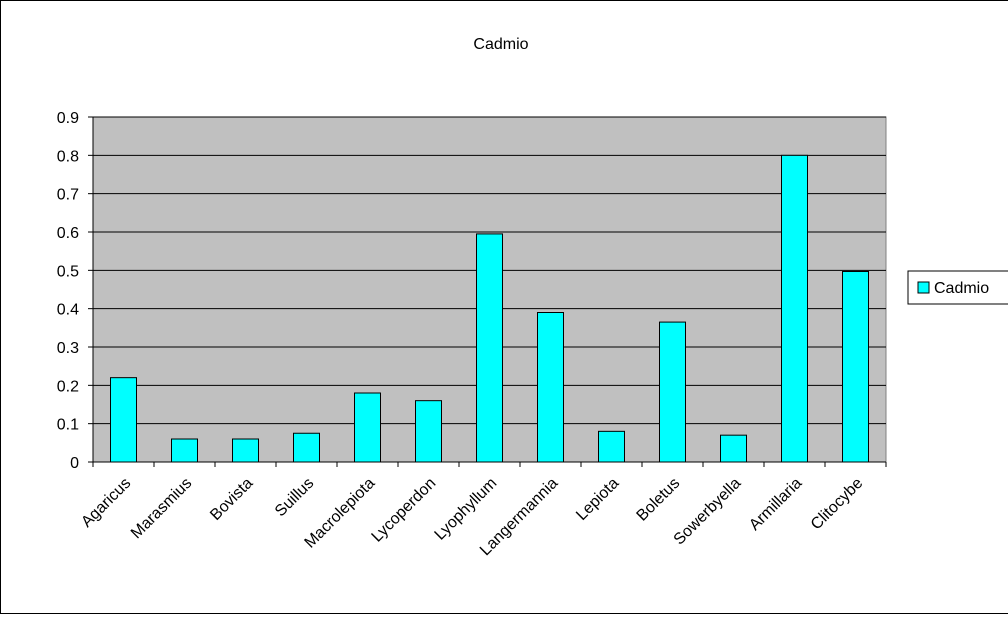  What do you see at coordinates (123, 420) in the screenshot?
I see `bar-agaricus` at bounding box center [123, 420].